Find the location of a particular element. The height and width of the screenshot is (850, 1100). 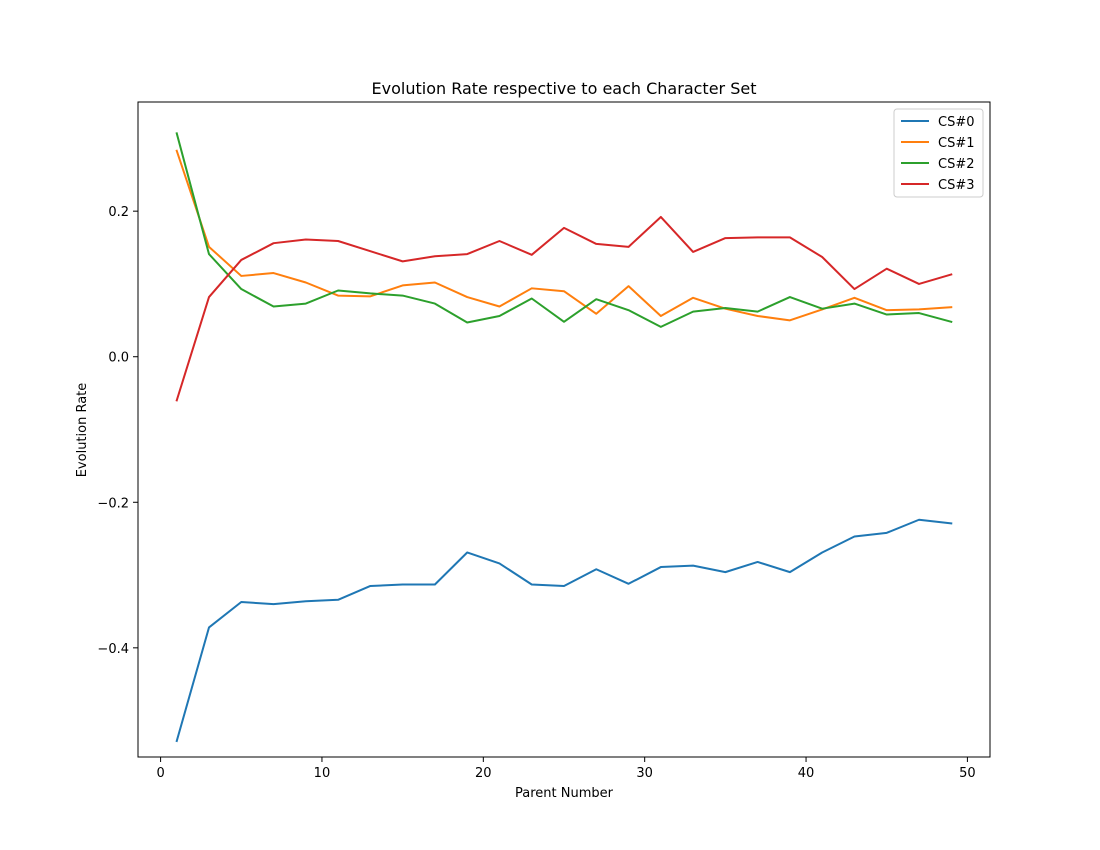

y-axis: −0.4 −0.2 0.0 0.2 is located at coordinates (117, 431).